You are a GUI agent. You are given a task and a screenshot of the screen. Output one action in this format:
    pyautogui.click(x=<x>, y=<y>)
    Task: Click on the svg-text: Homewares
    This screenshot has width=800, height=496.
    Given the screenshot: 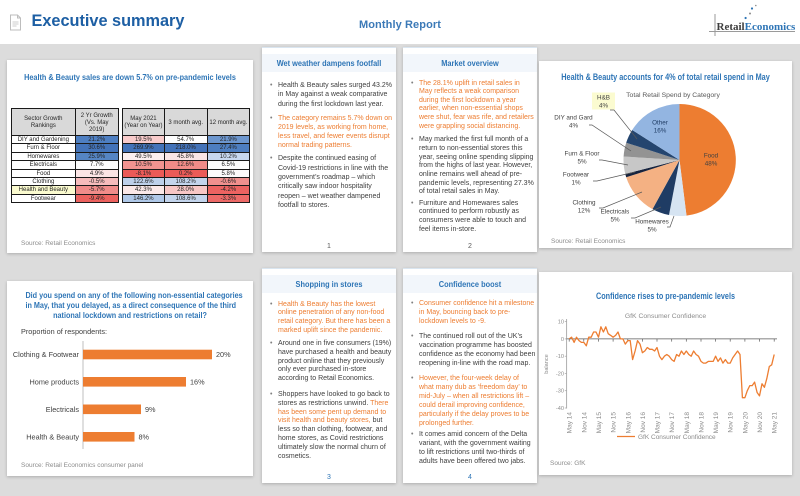 What is the action you would take?
    pyautogui.click(x=652, y=222)
    